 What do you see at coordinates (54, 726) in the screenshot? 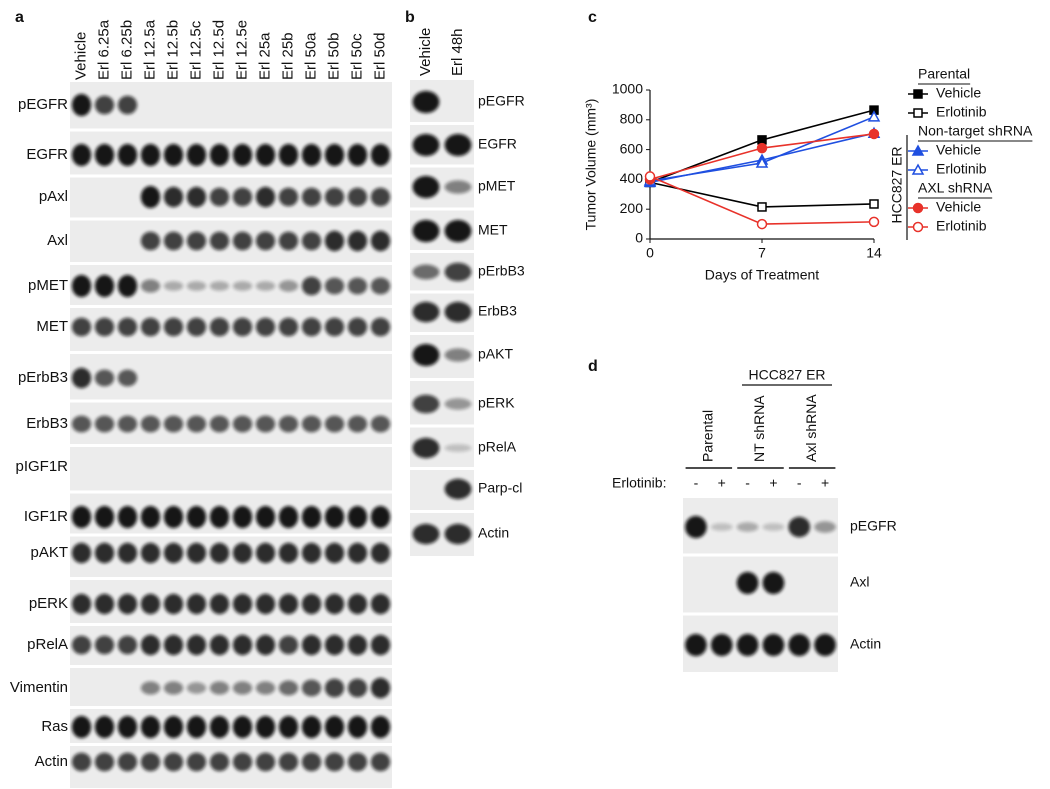
I see `row-label: Ras` at bounding box center [54, 726].